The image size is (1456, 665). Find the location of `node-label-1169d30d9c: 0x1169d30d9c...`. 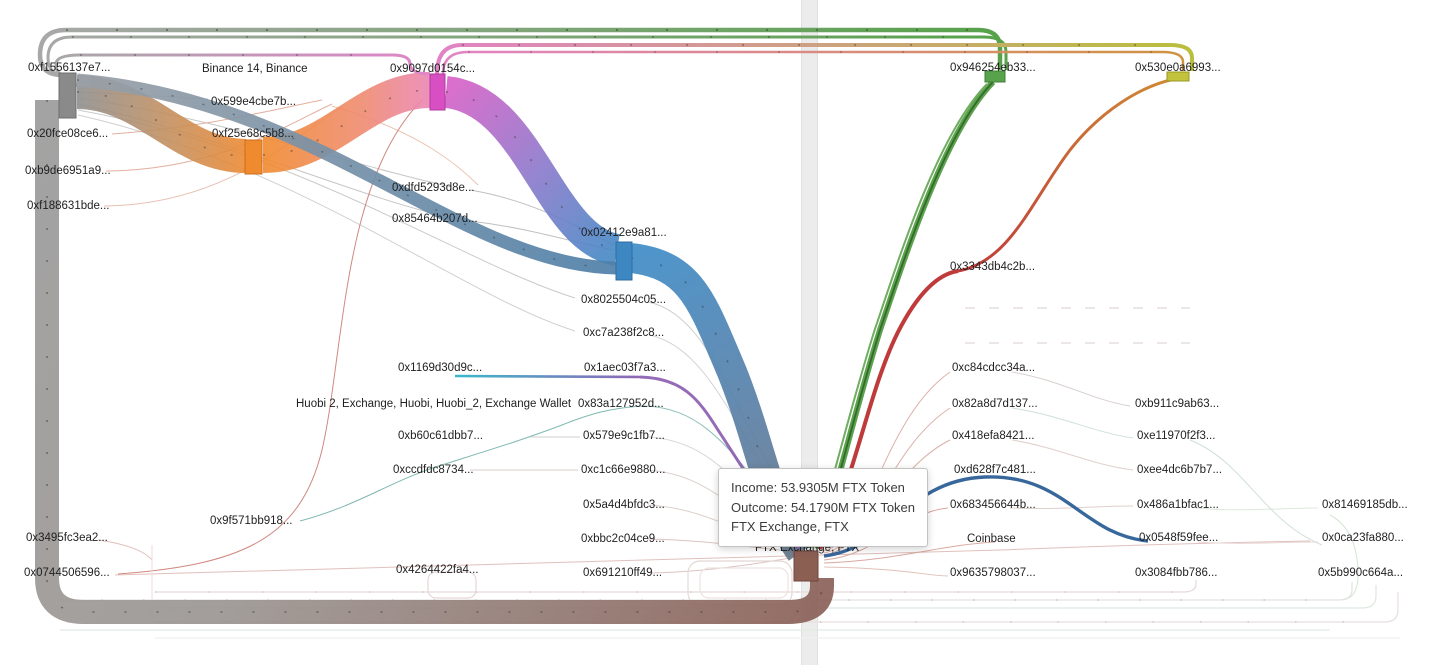

node-label-1169d30d9c: 0x1169d30d9c... is located at coordinates (440, 368).